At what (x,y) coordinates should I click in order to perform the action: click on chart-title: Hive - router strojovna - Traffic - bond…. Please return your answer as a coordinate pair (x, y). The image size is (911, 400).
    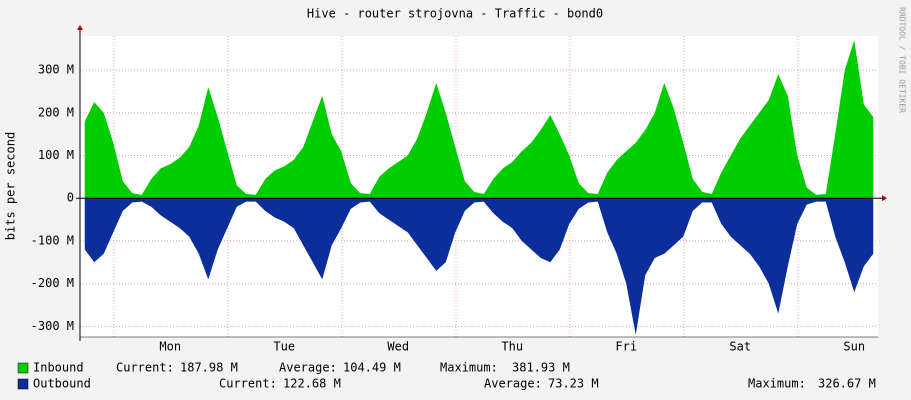
    Looking at the image, I should click on (455, 14).